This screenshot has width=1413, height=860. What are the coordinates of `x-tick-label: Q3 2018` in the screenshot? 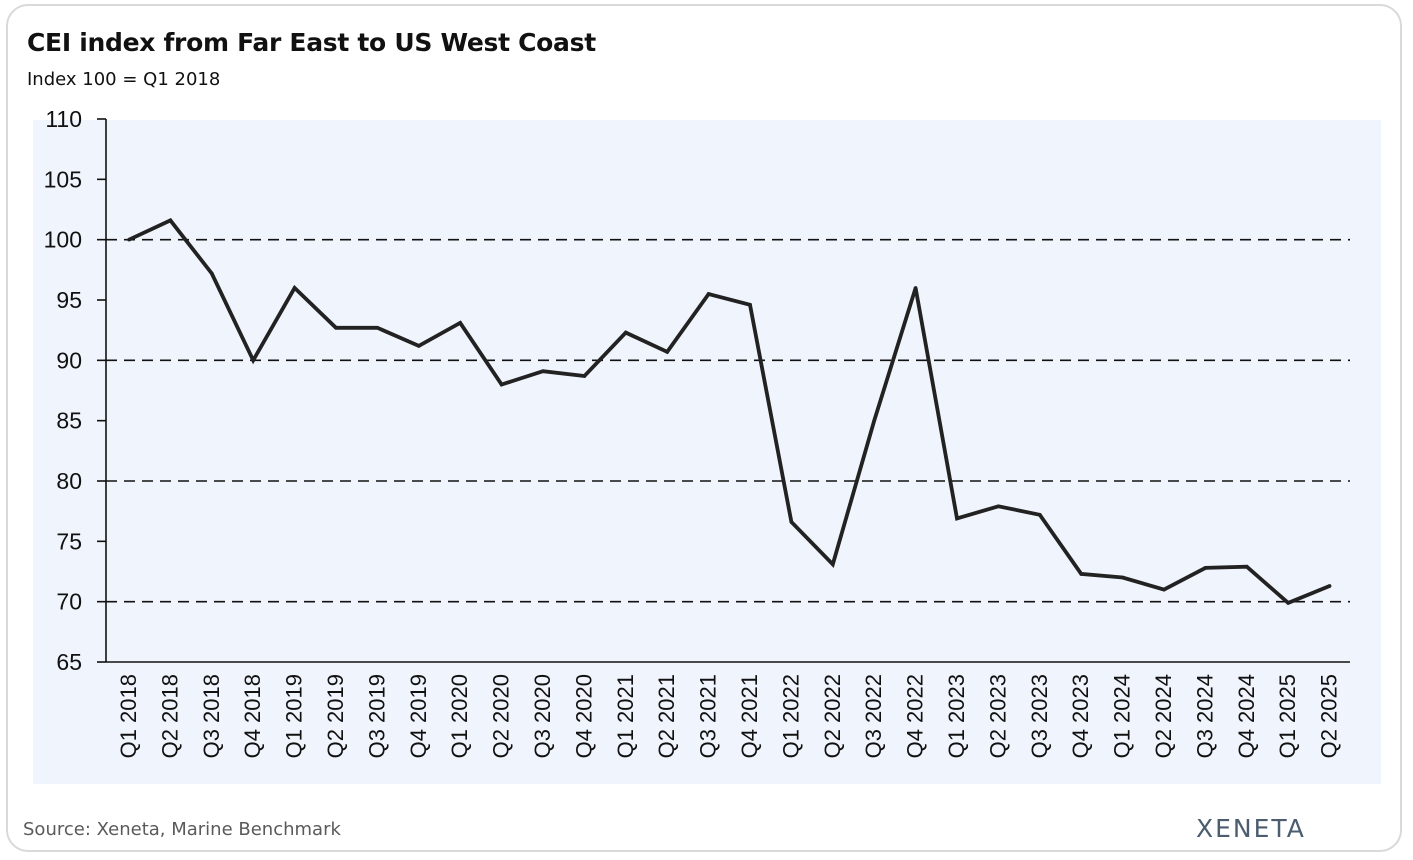 It's located at (211, 716).